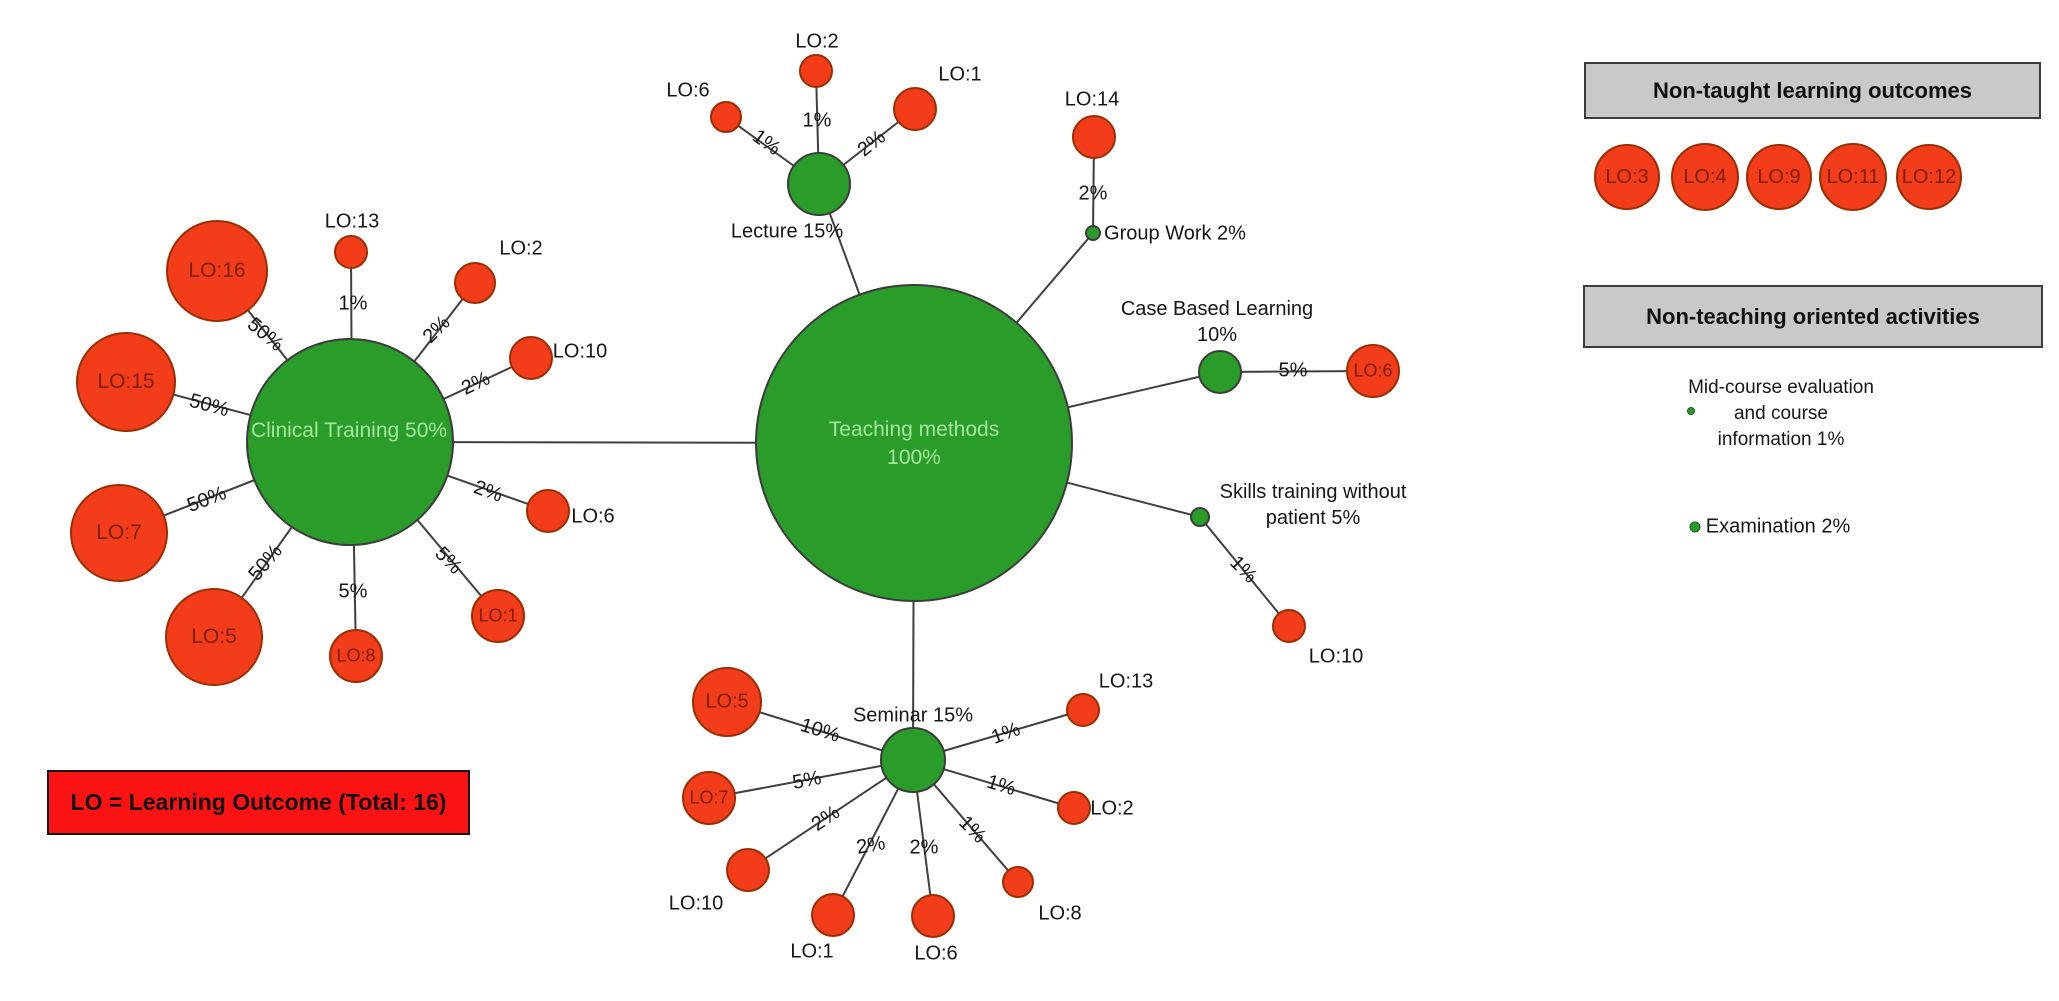 The height and width of the screenshot is (1001, 2059). What do you see at coordinates (1074, 808) in the screenshot?
I see `node-seminar-lo2` at bounding box center [1074, 808].